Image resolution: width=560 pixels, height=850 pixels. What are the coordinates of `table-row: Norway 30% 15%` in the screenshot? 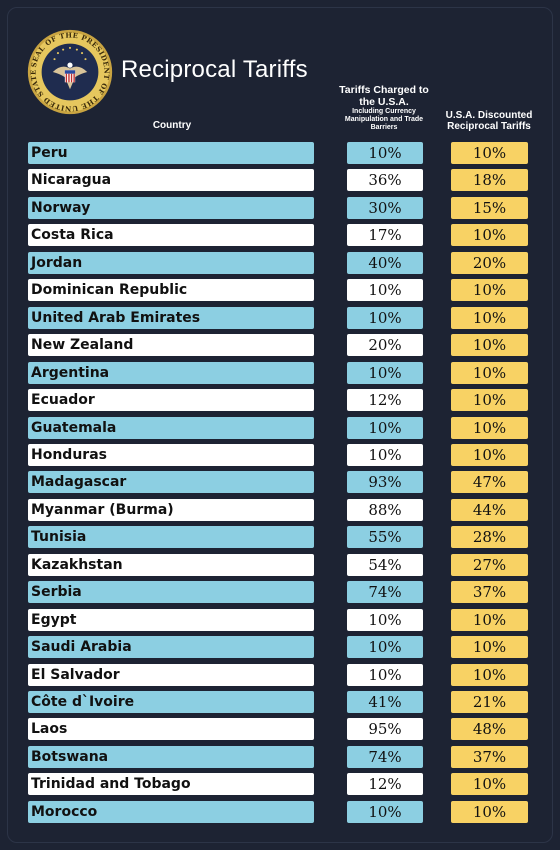 It's located at (280, 208).